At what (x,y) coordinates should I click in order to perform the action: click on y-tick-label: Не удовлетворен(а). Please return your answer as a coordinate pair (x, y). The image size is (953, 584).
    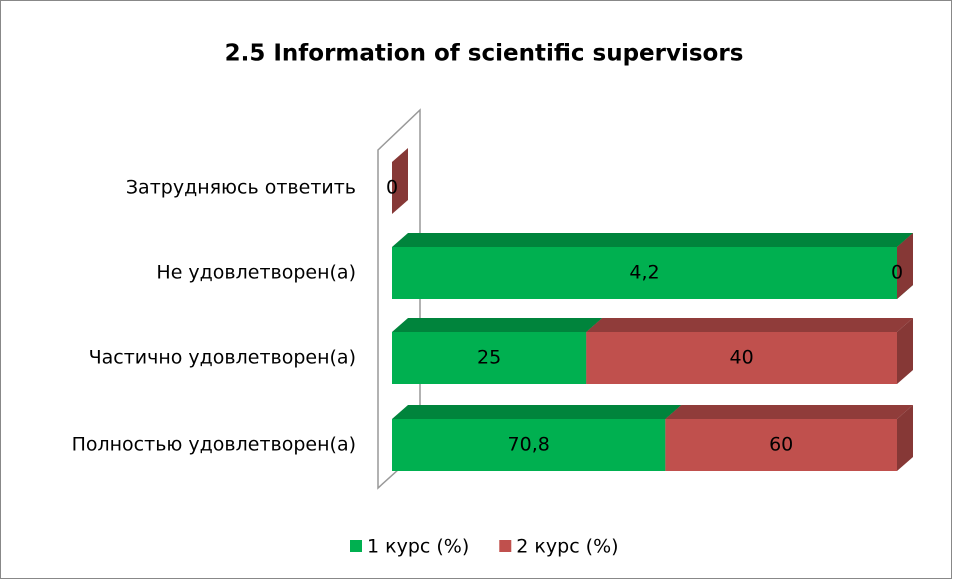
    Looking at the image, I should click on (256, 273).